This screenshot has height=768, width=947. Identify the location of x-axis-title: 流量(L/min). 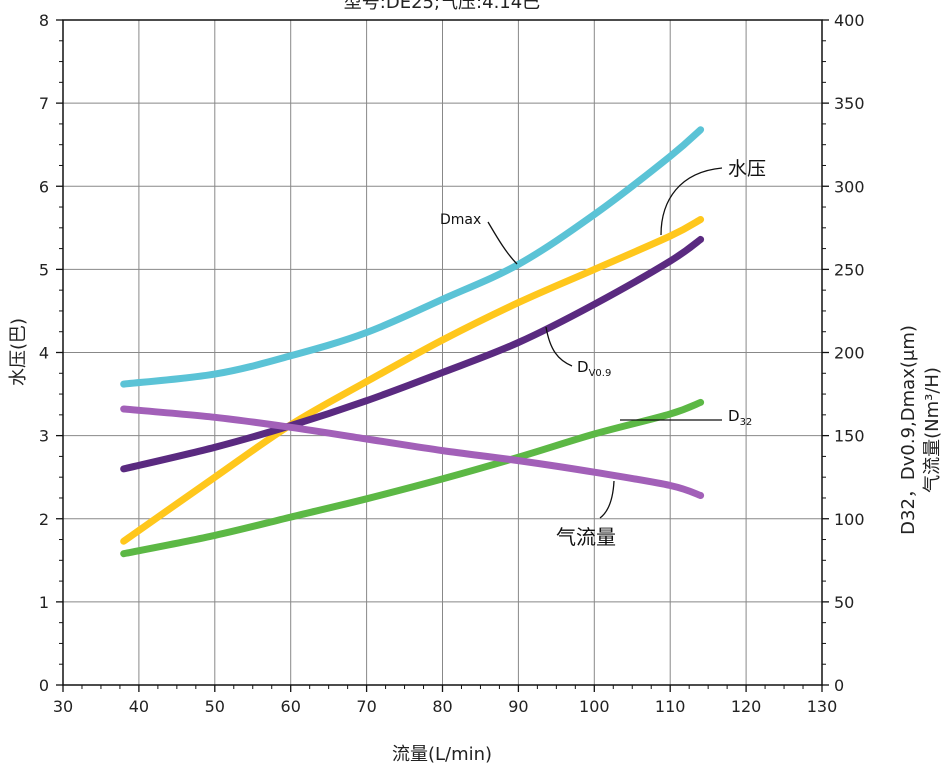
(442, 754).